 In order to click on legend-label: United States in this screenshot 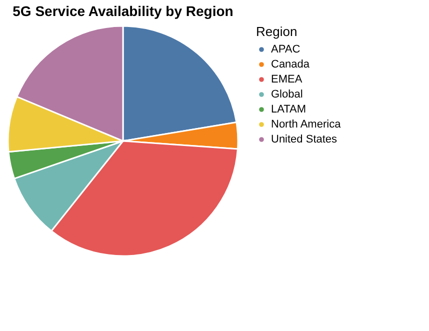, I will do `click(304, 140)`.